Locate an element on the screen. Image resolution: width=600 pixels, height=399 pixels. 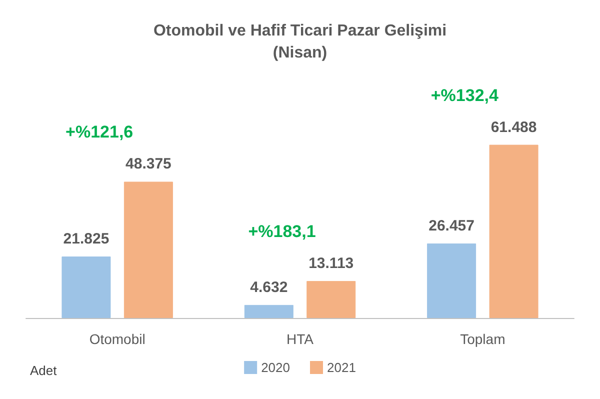
x-tick-label: HTA is located at coordinates (300, 339).